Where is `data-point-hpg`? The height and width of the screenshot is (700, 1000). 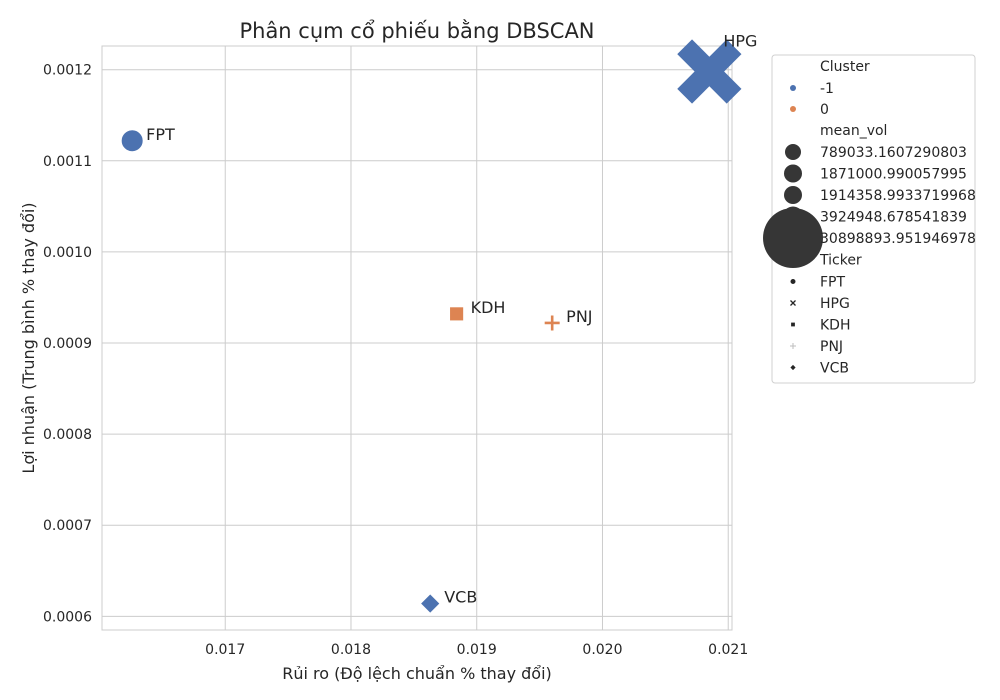
data-point-hpg is located at coordinates (709, 71).